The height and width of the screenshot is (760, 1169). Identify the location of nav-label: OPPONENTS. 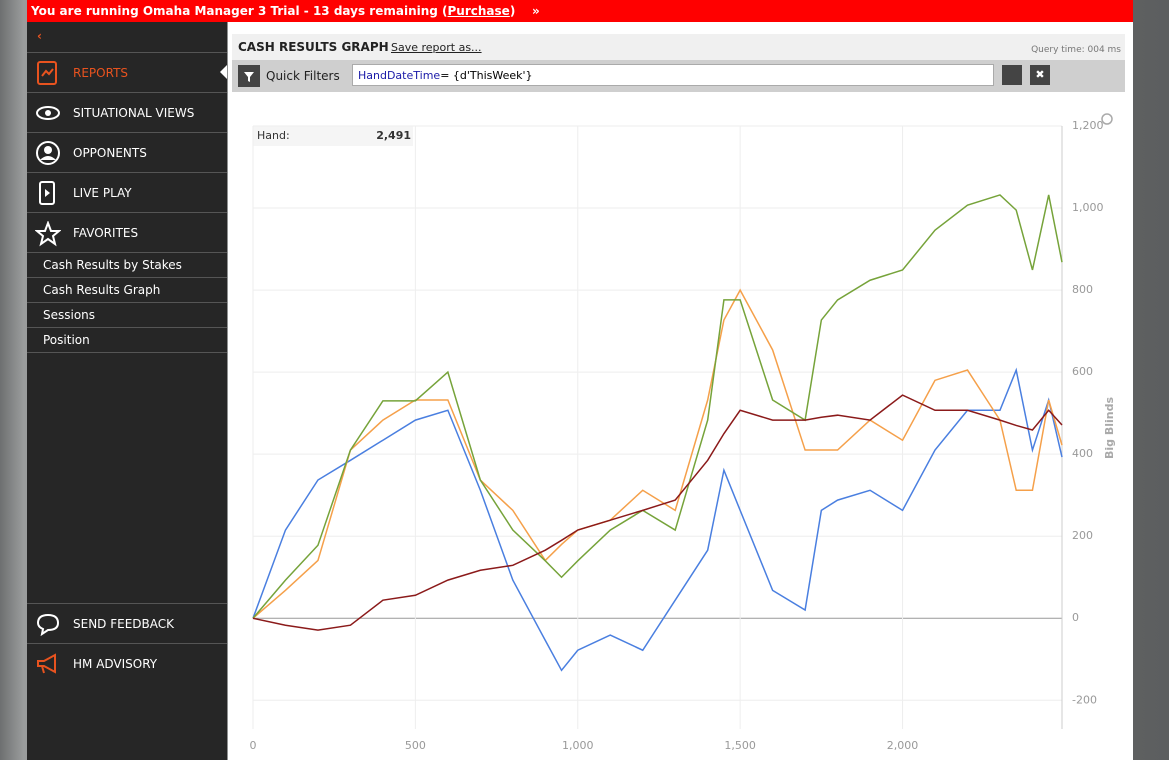
(110, 152).